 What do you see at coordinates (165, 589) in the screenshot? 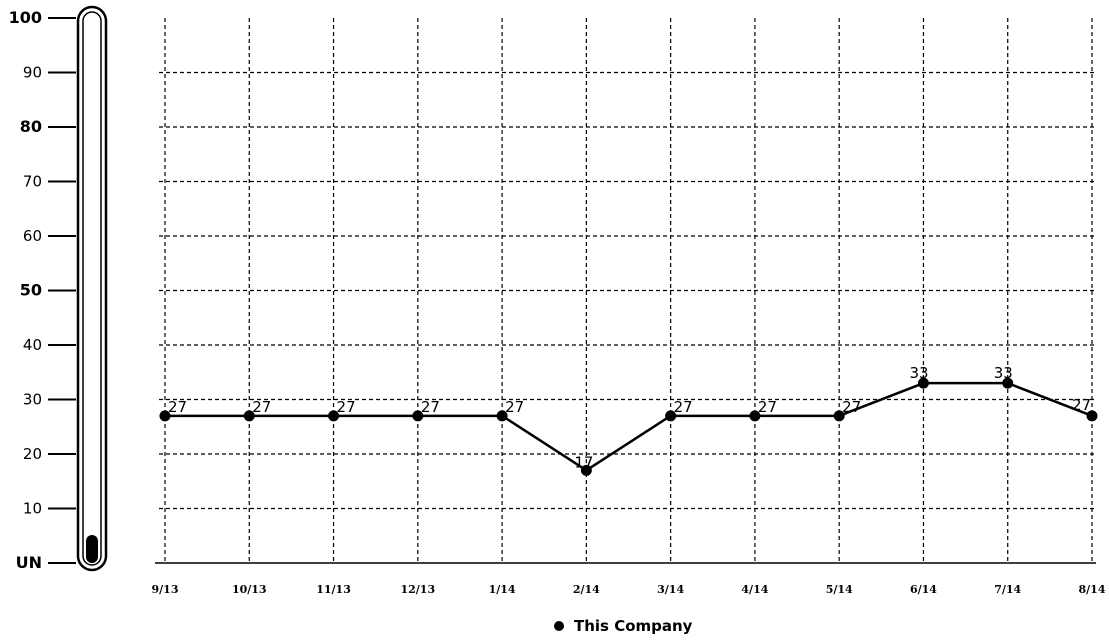
I see `x-tick-label: 9/13` at bounding box center [165, 589].